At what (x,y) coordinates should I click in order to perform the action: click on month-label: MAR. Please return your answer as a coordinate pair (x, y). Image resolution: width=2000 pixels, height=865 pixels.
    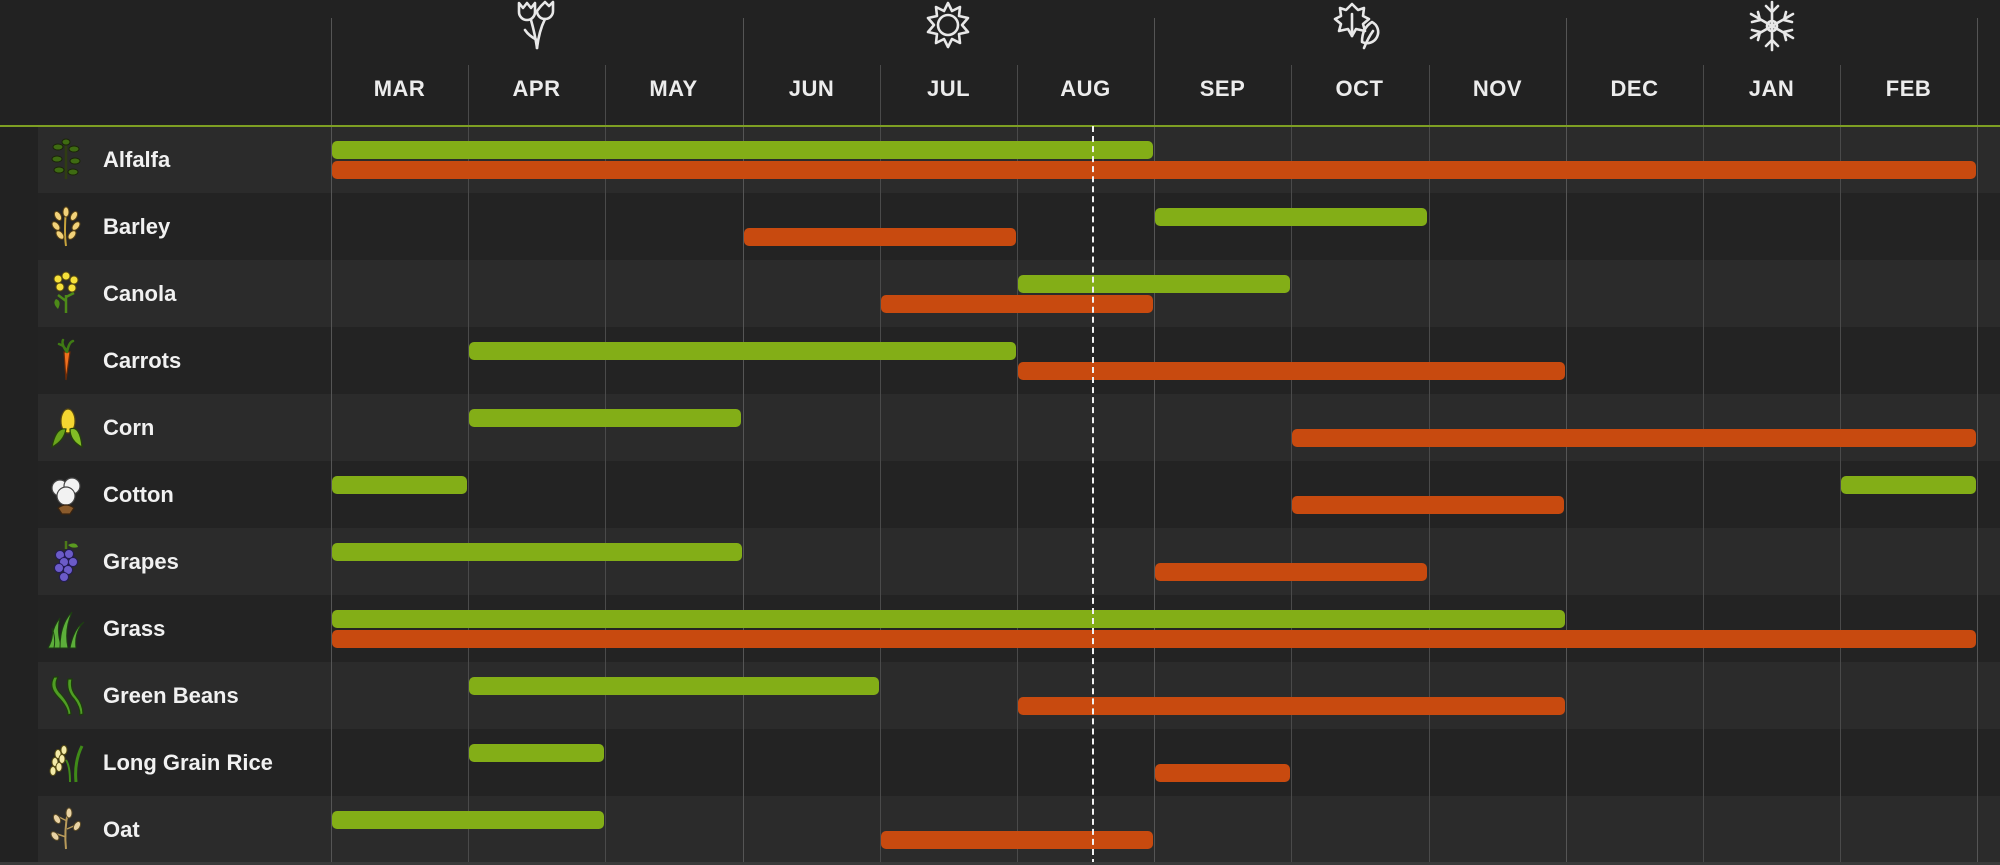
    Looking at the image, I should click on (399, 88).